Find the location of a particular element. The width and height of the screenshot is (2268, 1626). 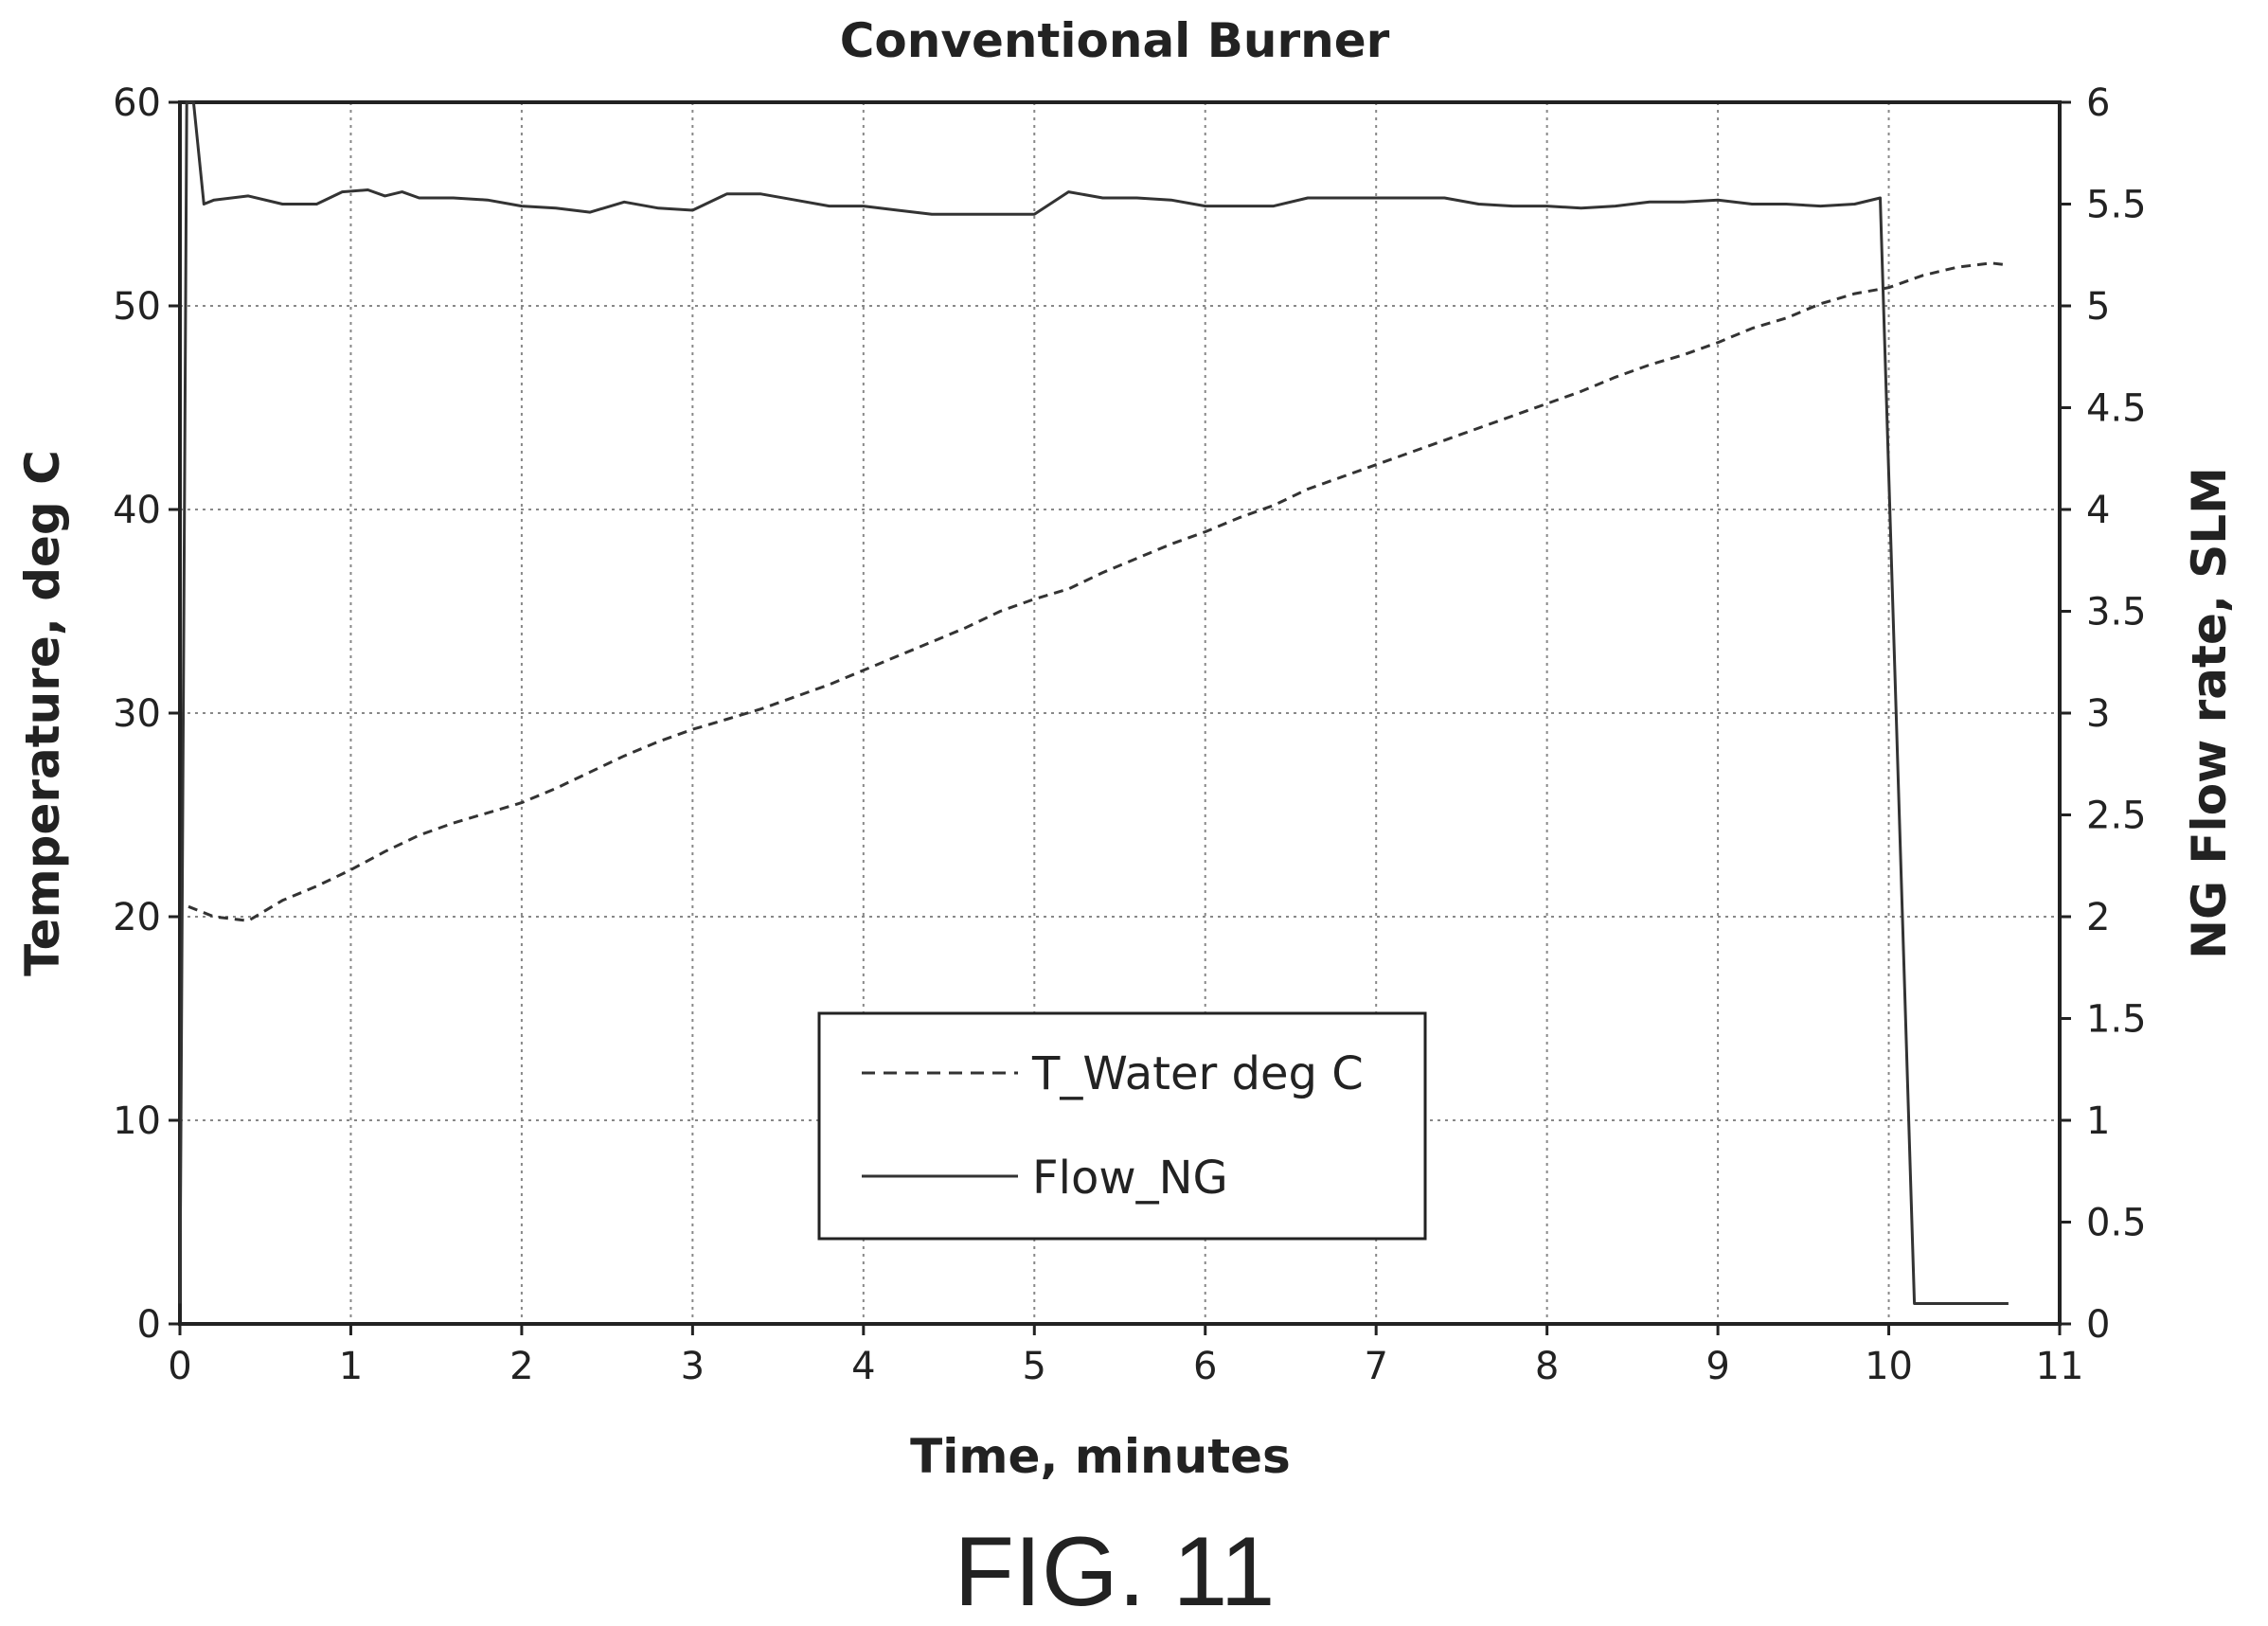

x-tick-label: 0 is located at coordinates (179, 1366).